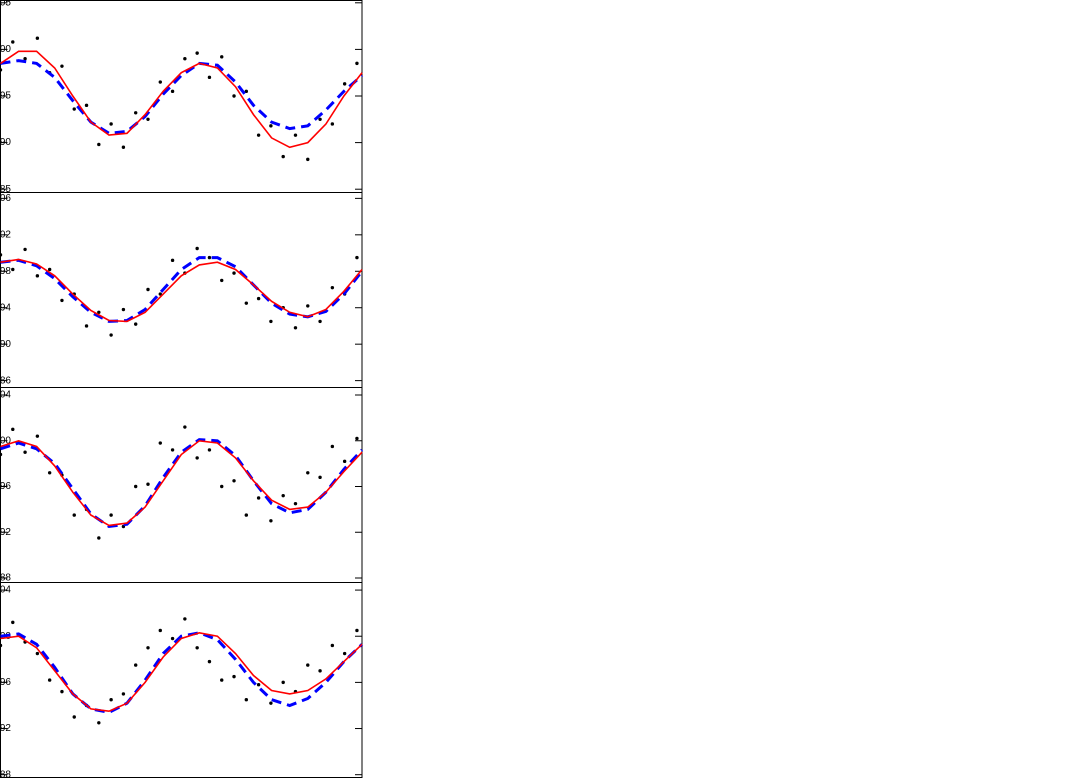 Image resolution: width=1090 pixels, height=778 pixels. What do you see at coordinates (5, 189) in the screenshot?
I see `y-tick-label: 85` at bounding box center [5, 189].